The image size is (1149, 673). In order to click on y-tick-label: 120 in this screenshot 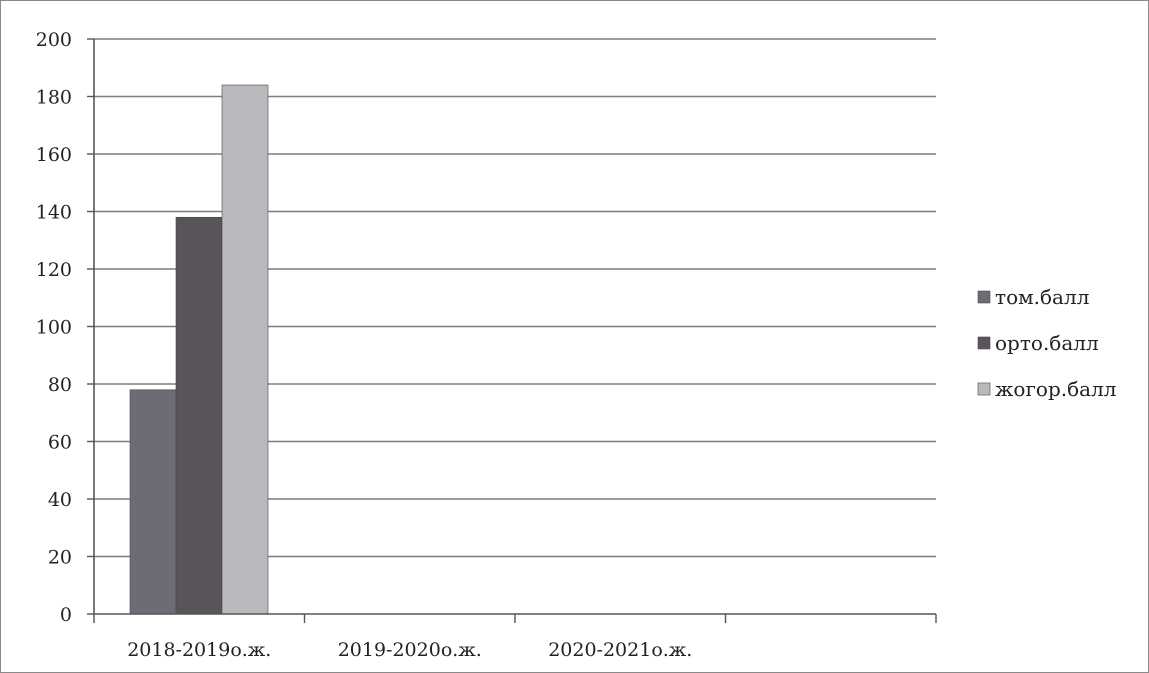, I will do `click(54, 270)`.